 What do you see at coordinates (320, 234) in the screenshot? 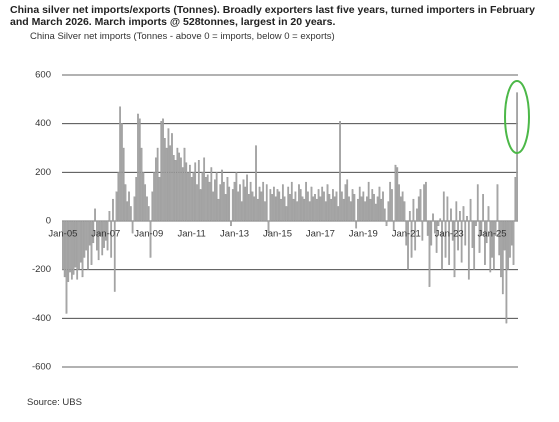
I see `x-tick-label: Jan-17` at bounding box center [320, 234].